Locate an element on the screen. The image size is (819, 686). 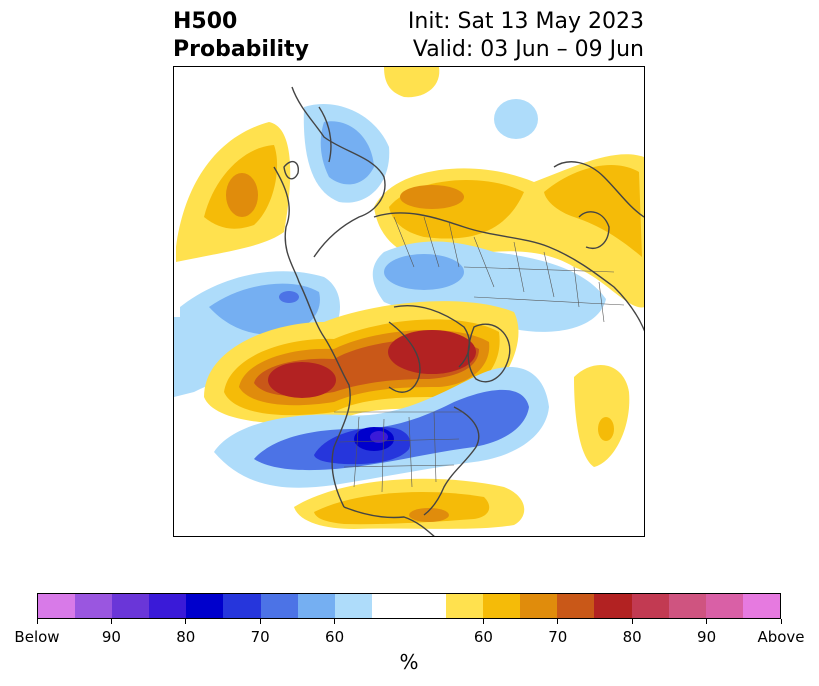
anomaly-canada-above-80b is located at coordinates (432, 352).